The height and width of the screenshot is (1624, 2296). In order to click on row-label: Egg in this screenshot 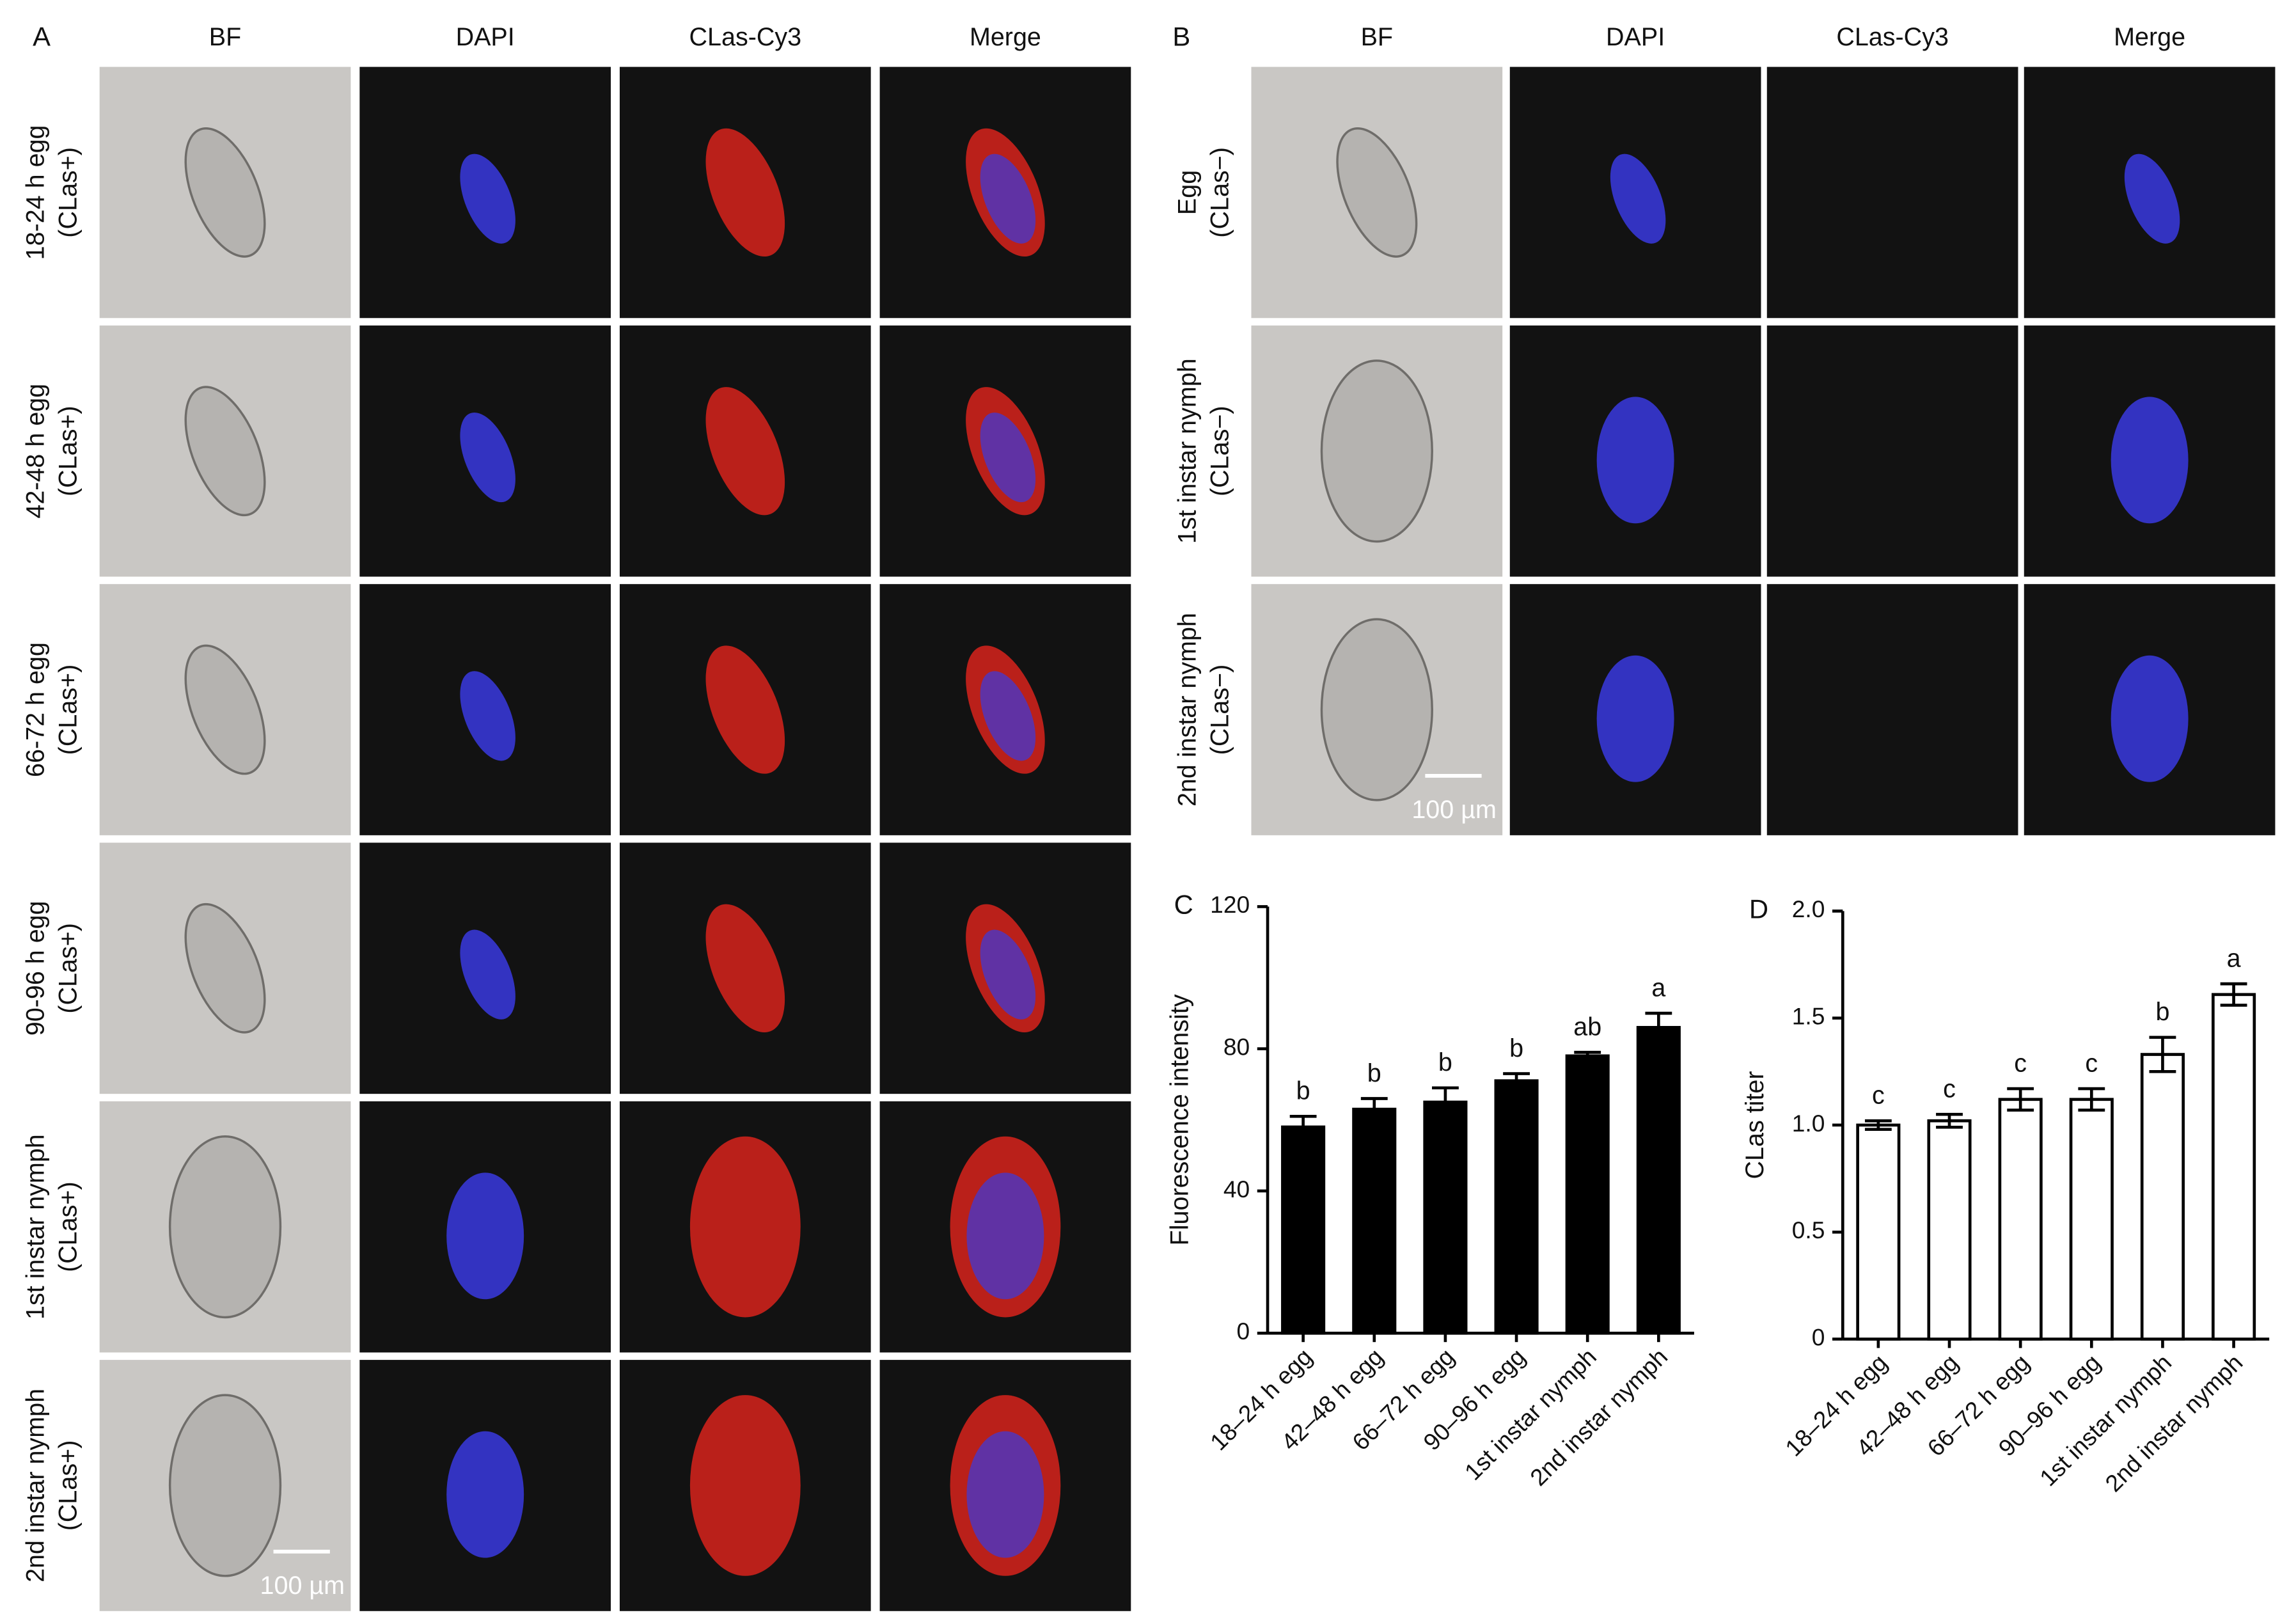, I will do `click(1187, 192)`.